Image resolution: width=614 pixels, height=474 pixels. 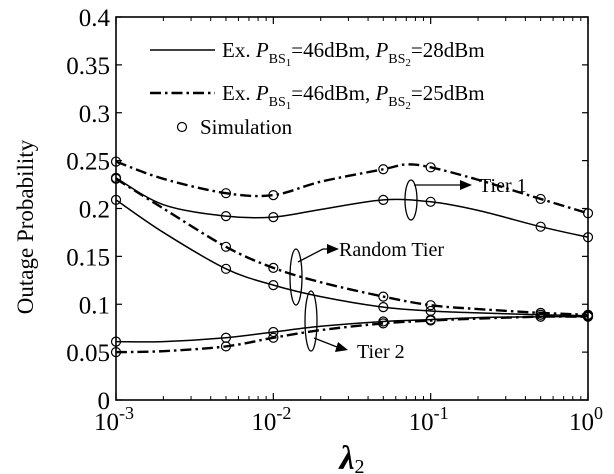 I want to click on tier2-label: Tier 2, so click(x=381, y=352).